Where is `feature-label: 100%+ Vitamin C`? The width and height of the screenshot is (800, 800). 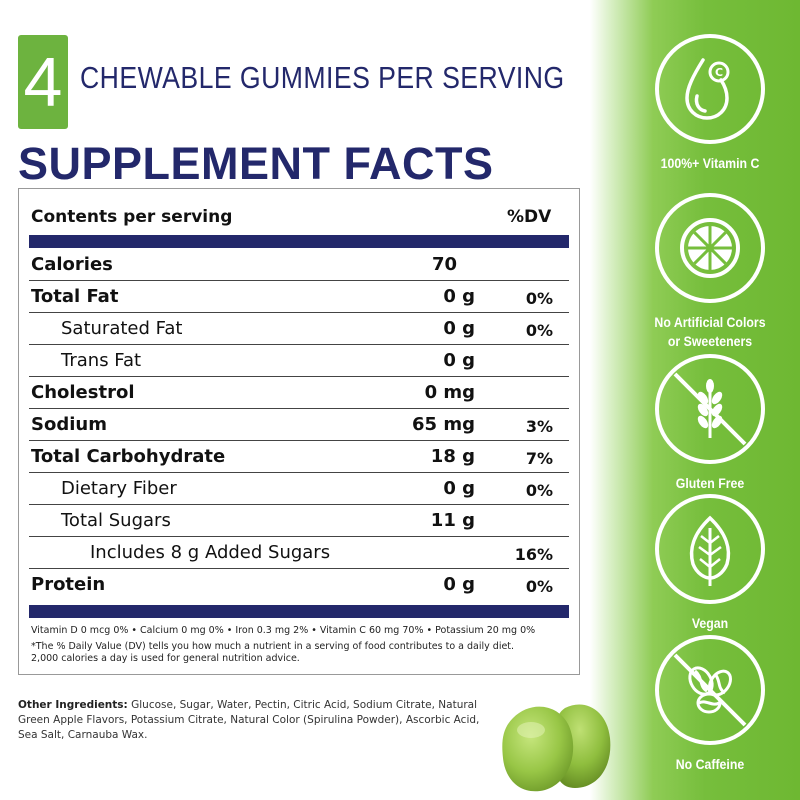
feature-label: 100%+ Vitamin C is located at coordinates (710, 163).